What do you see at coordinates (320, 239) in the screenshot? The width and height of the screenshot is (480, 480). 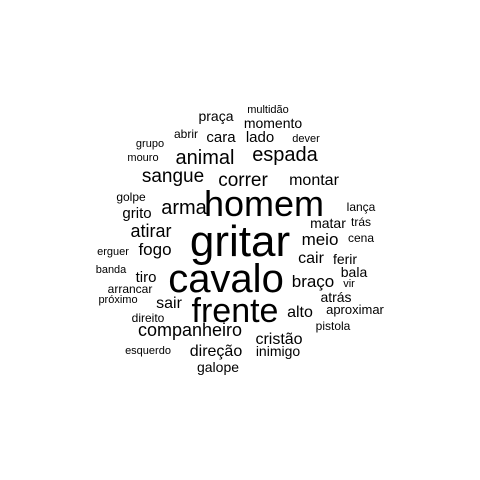 I see `word-meio: meio` at bounding box center [320, 239].